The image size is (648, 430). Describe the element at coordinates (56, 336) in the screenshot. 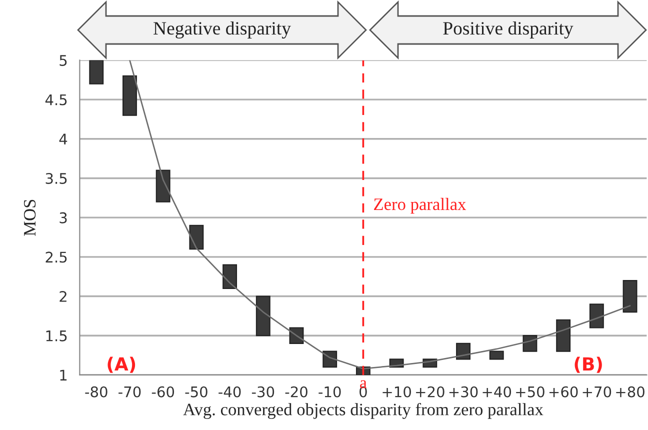

I see `y-tick-label: 1.5` at that location.